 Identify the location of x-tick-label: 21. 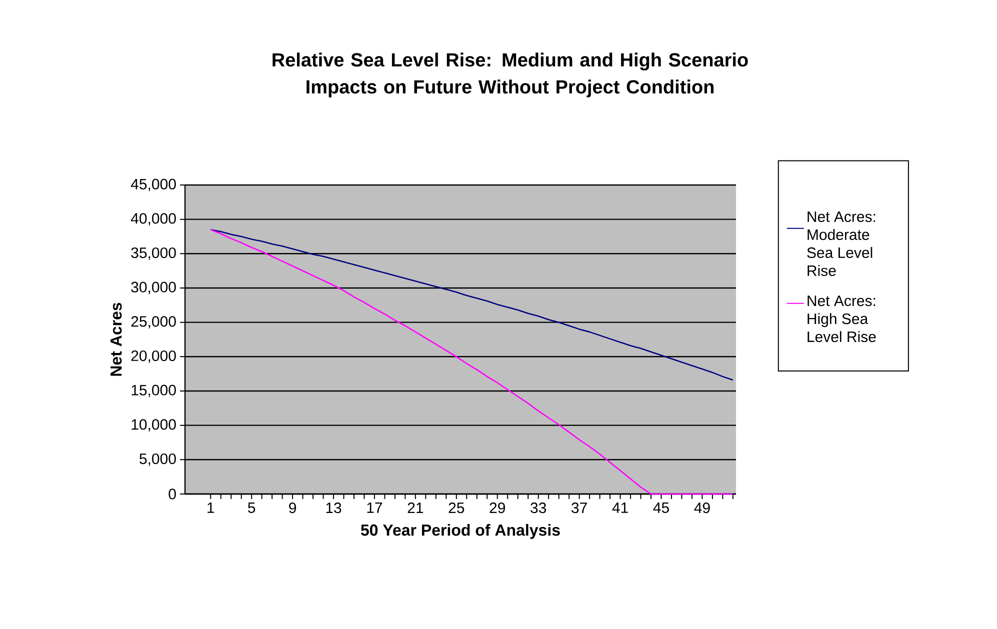
(416, 507).